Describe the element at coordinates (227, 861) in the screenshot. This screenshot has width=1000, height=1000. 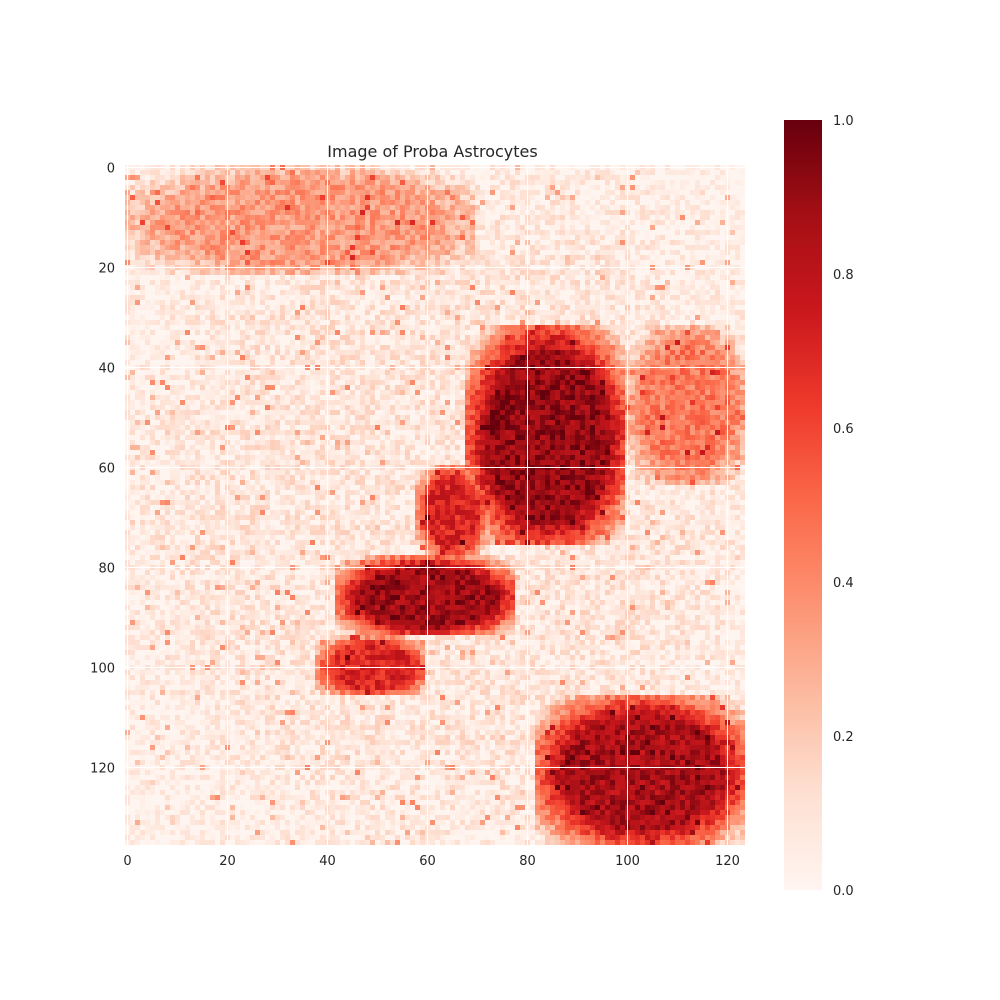
I see `x-tick-label: 20` at that location.